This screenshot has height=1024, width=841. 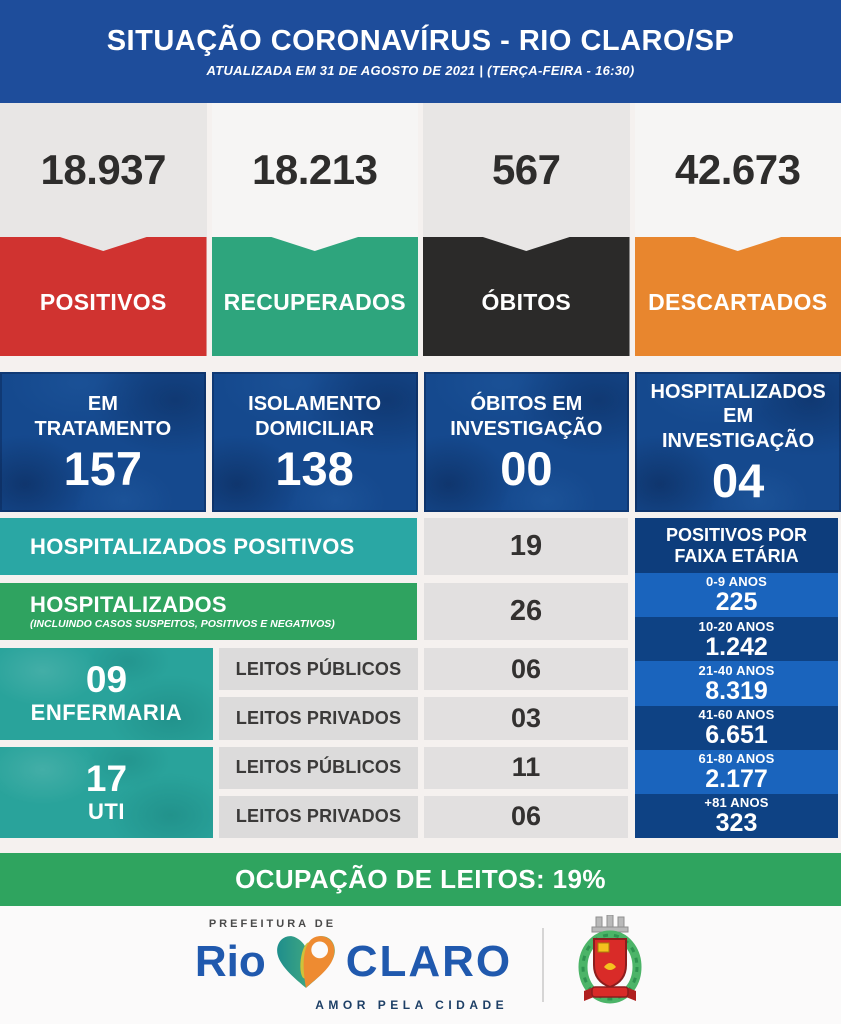 I want to click on age-value: 6.651, so click(x=736, y=734).